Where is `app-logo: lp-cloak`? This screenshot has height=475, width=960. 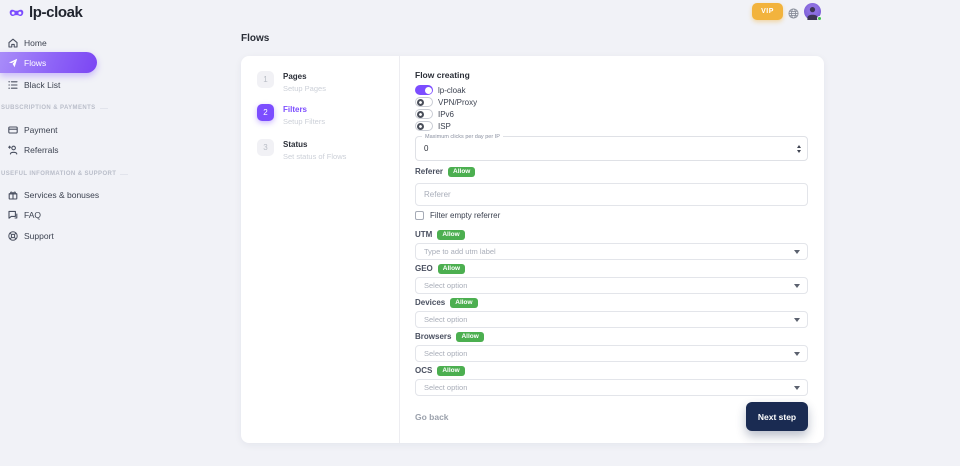
app-logo: lp-cloak is located at coordinates (45, 12).